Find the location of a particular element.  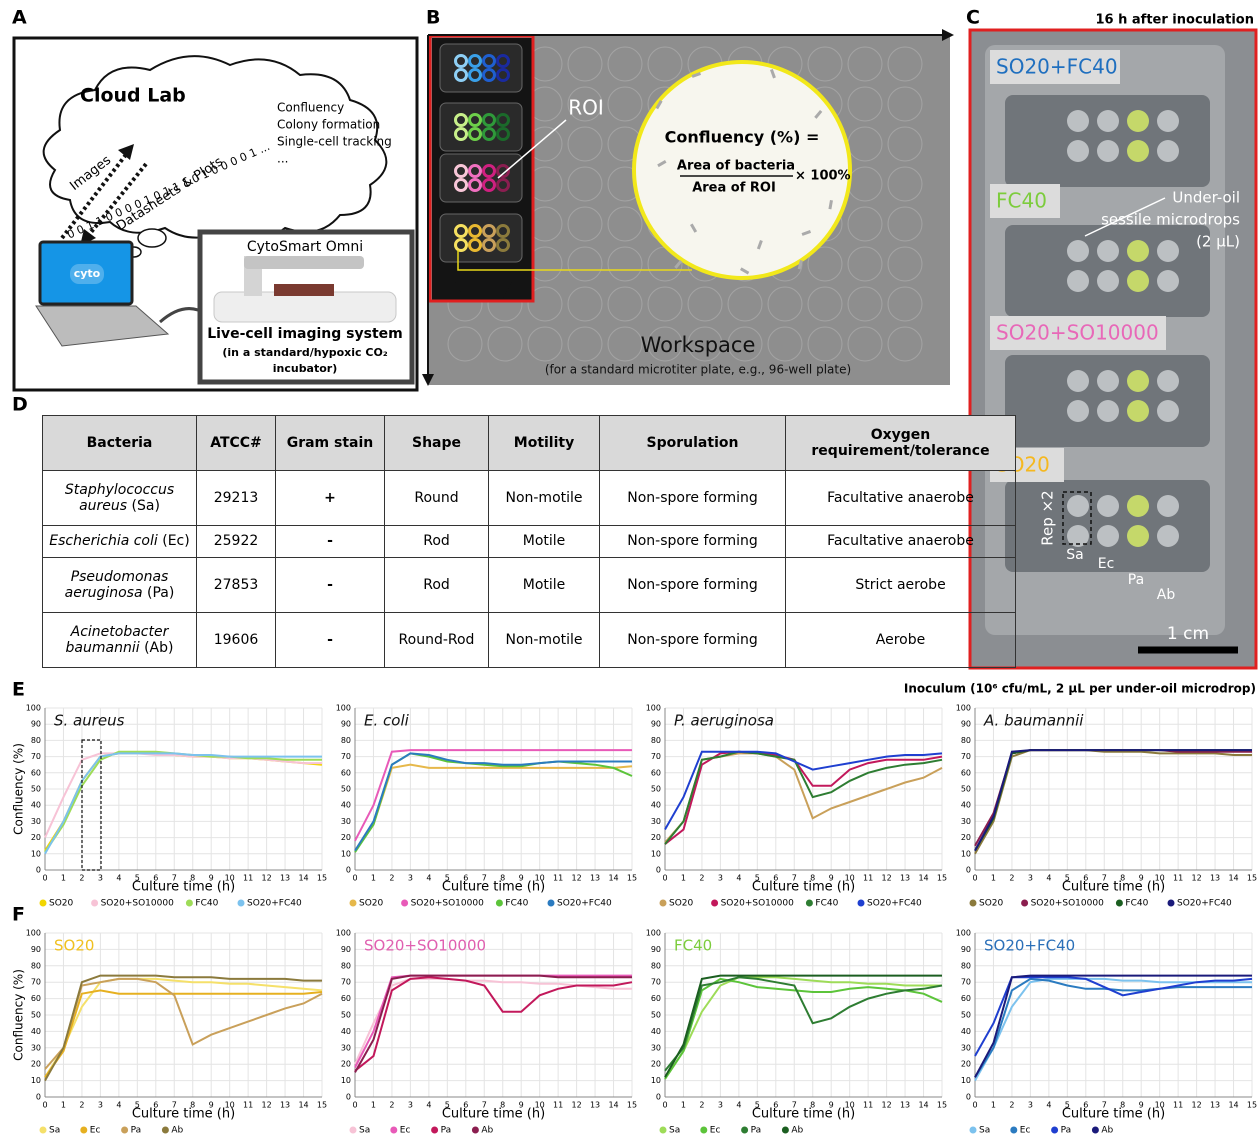

species-name: Pseudomonas aeruginosa is located at coordinates (116, 584).